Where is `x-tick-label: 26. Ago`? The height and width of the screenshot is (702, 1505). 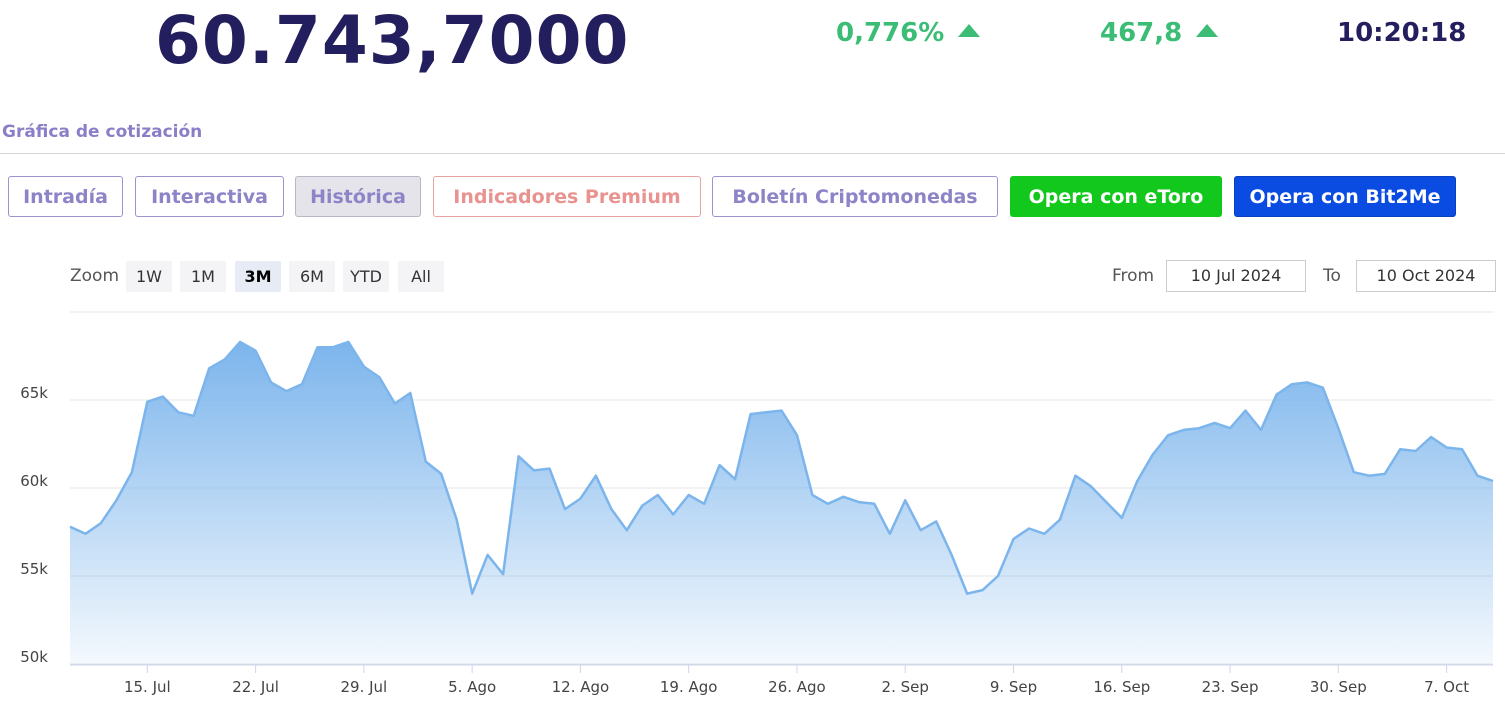
x-tick-label: 26. Ago is located at coordinates (797, 687).